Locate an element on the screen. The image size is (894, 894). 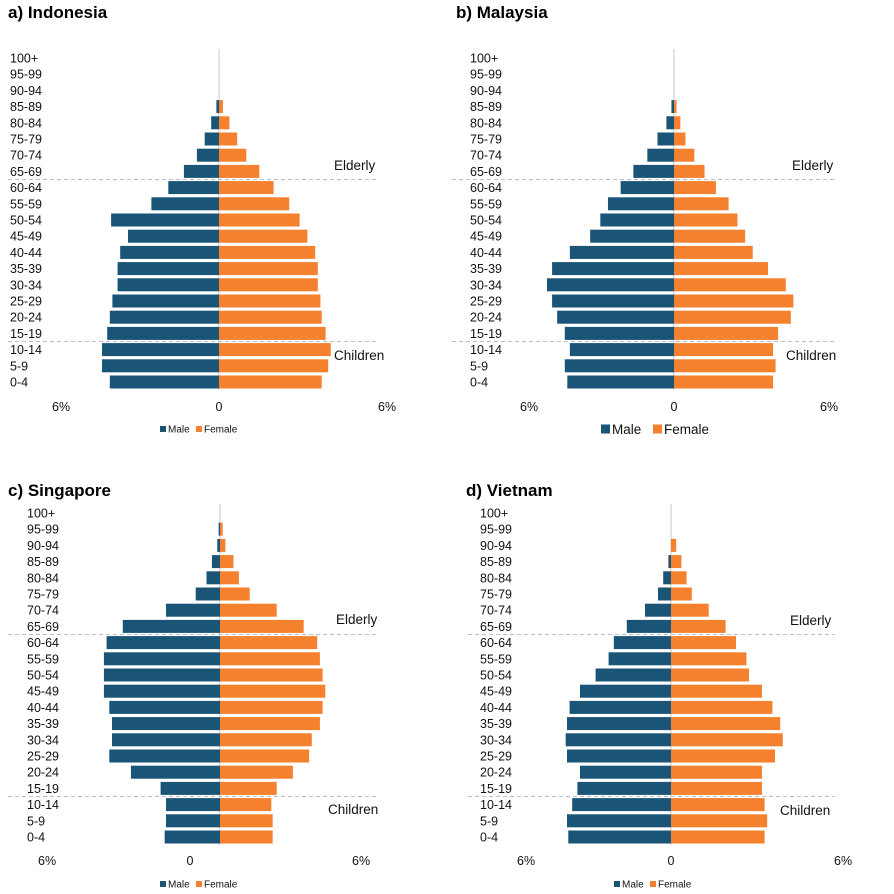
x-tick-right: 6% is located at coordinates (829, 407).